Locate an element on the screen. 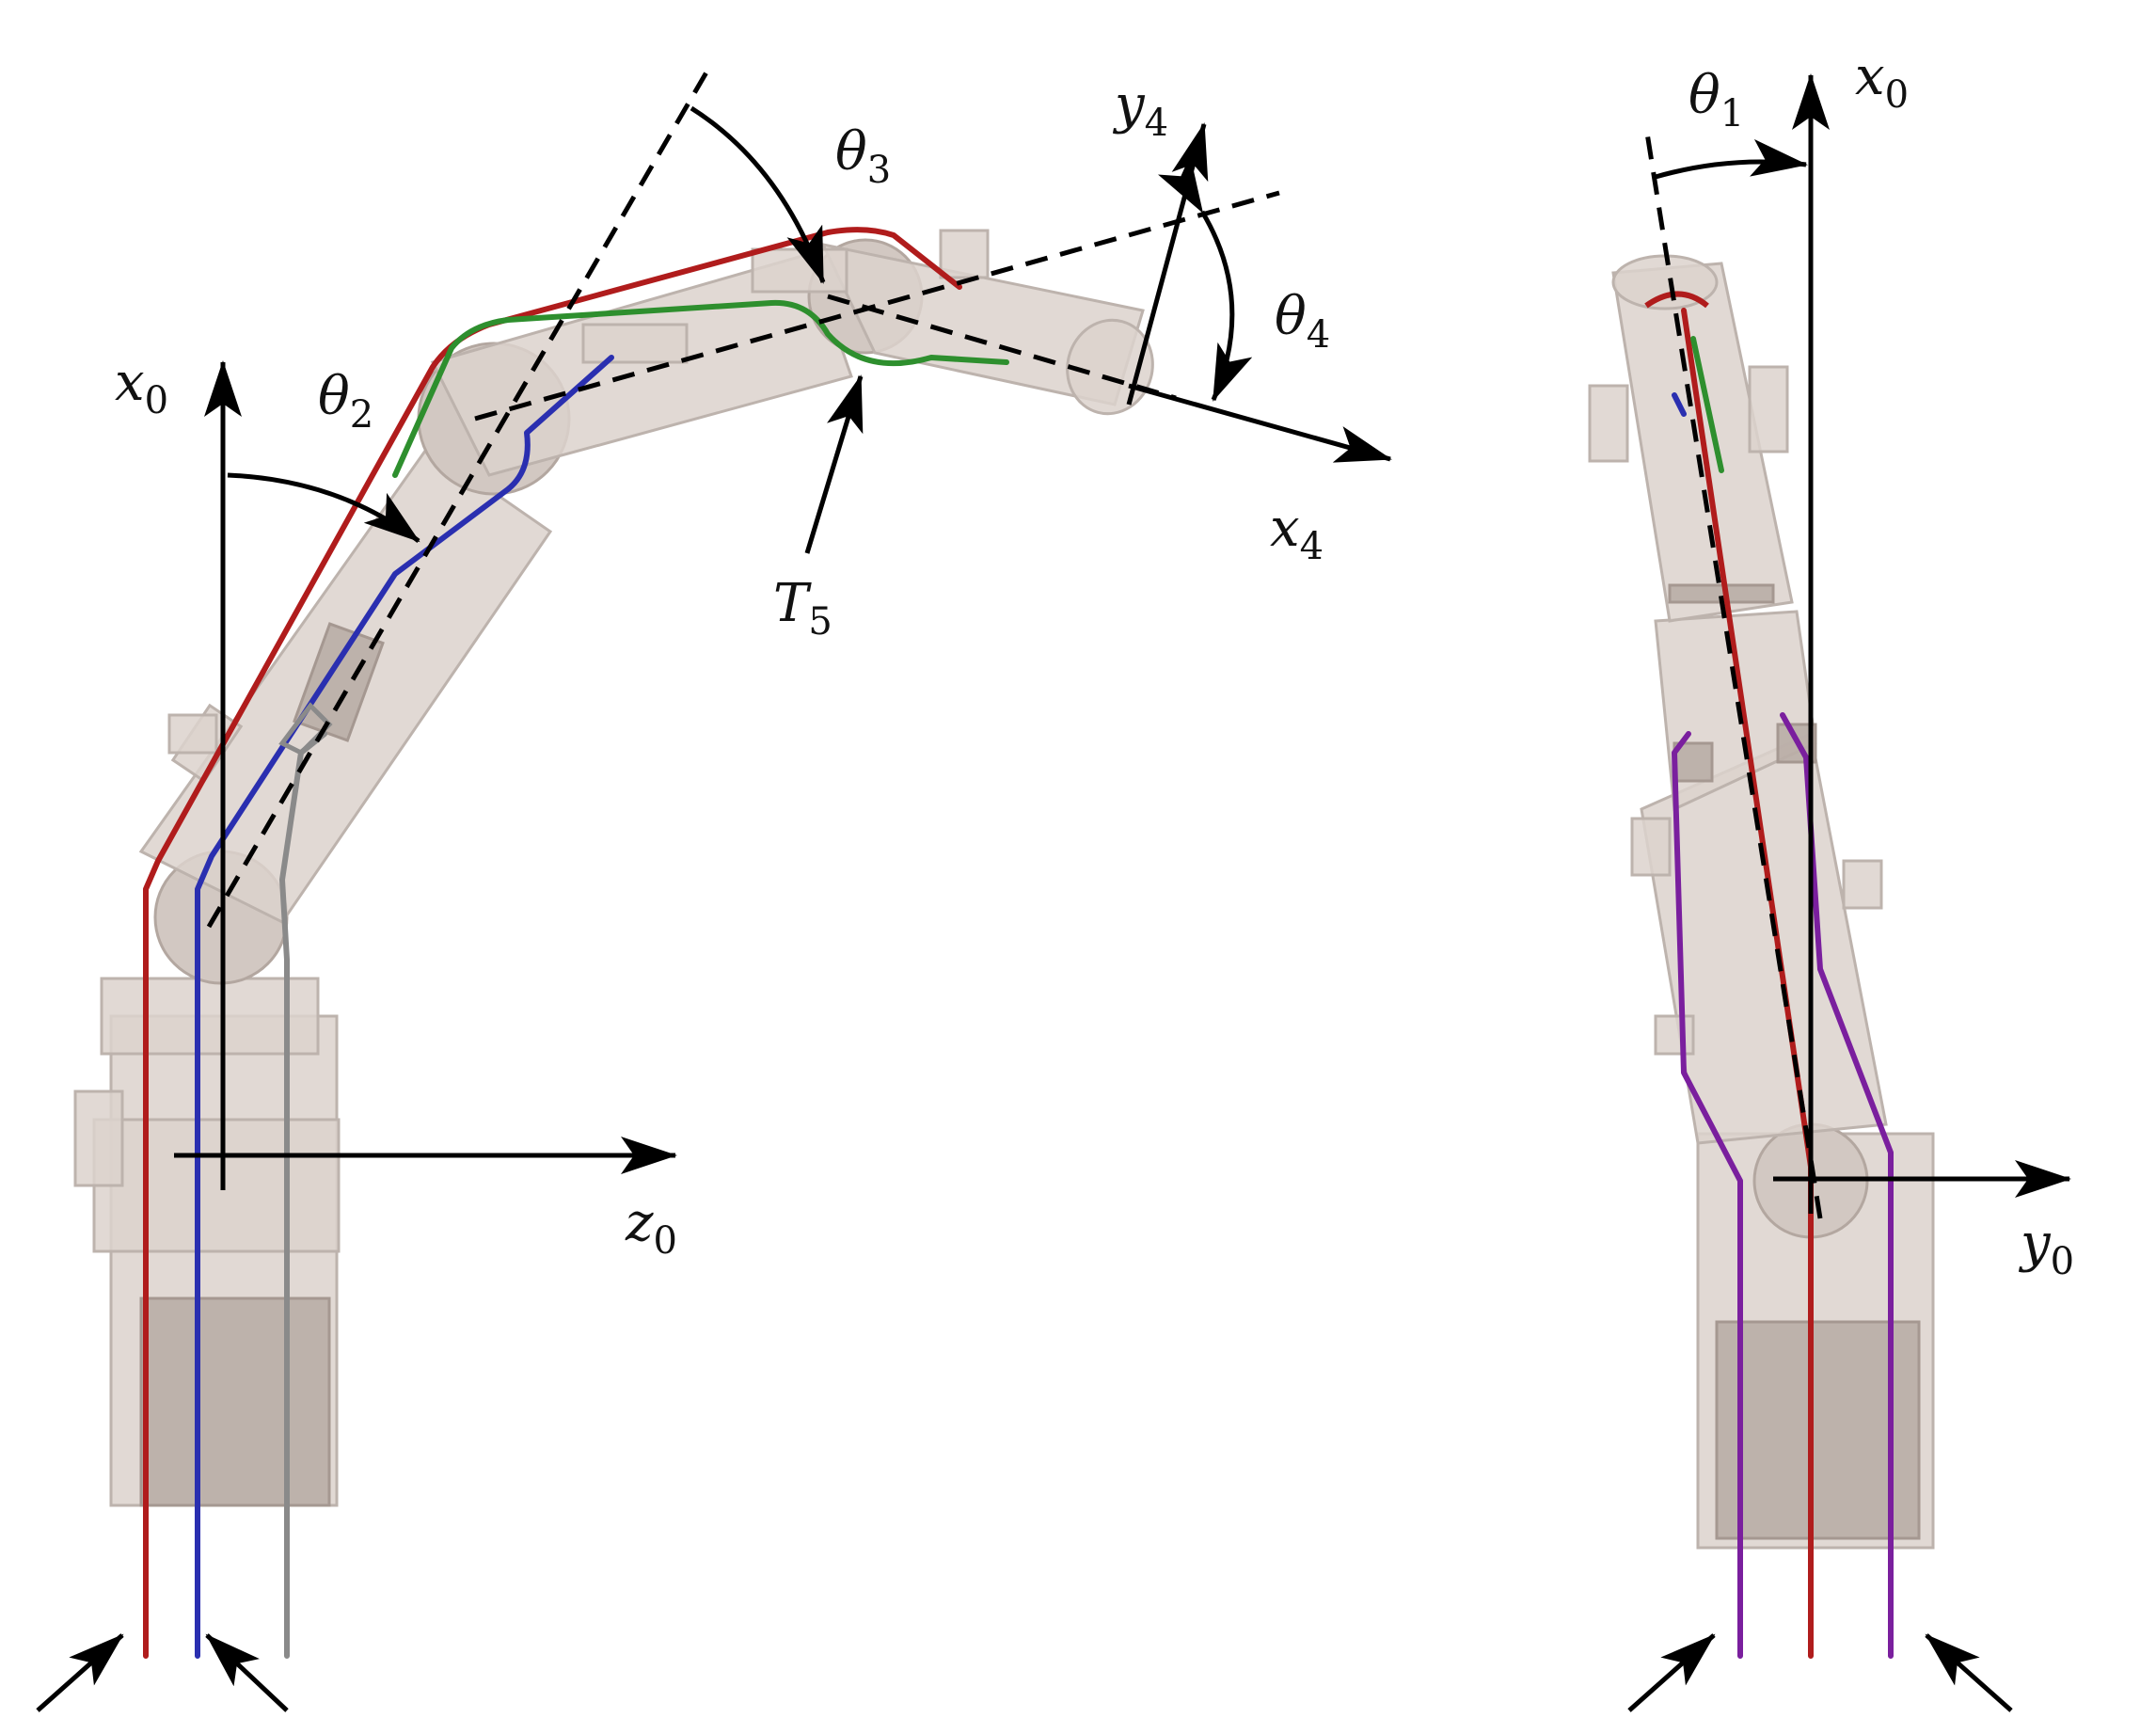 The height and width of the screenshot is (1718, 2156). right-theta1-label: θ1 is located at coordinates (1716, 100).